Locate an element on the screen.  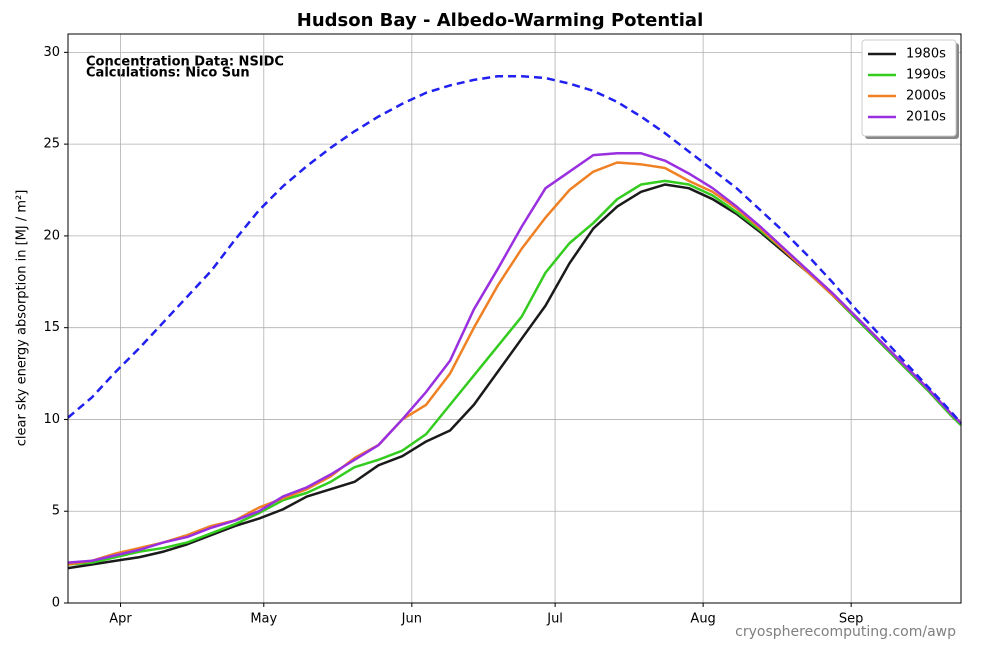
footer: cryospherecomputing.com/awp is located at coordinates (845, 632).